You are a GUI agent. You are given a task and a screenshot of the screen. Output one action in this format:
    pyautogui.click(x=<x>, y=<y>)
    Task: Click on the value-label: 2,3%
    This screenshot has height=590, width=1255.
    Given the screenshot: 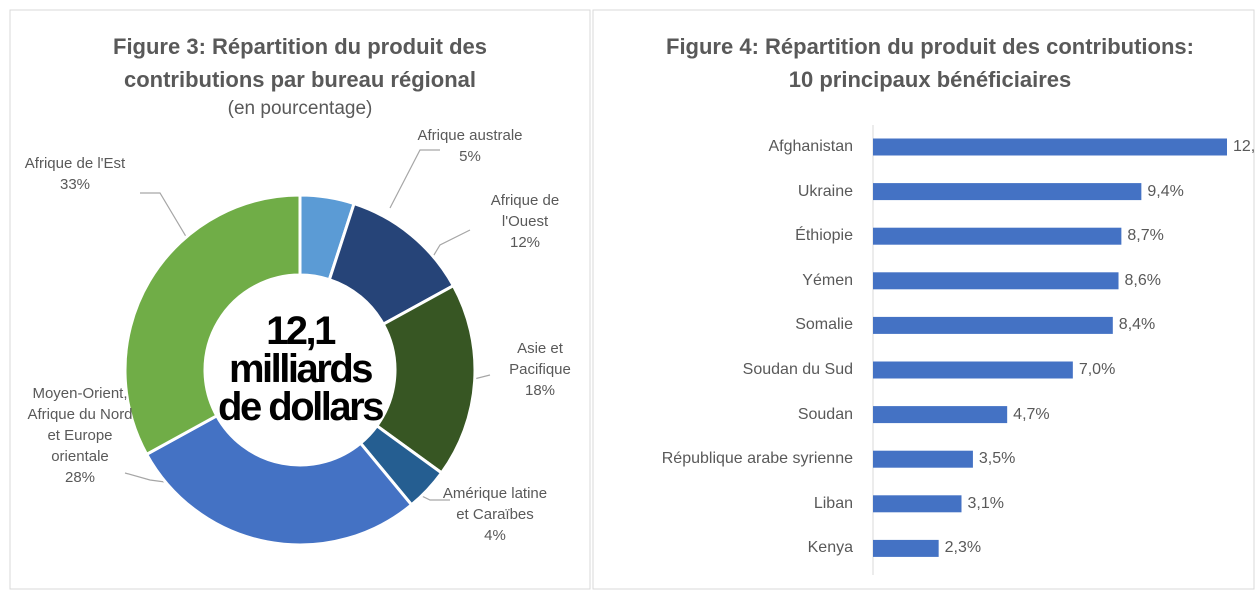 What is the action you would take?
    pyautogui.click(x=963, y=548)
    